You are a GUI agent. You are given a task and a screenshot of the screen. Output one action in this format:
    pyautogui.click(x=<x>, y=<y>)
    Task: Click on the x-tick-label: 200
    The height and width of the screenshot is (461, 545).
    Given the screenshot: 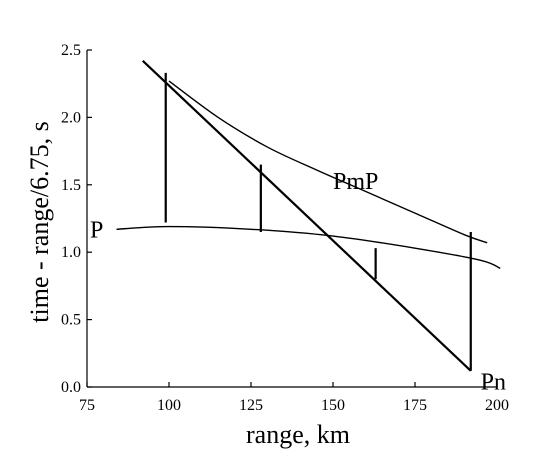 What is the action you would take?
    pyautogui.click(x=497, y=405)
    